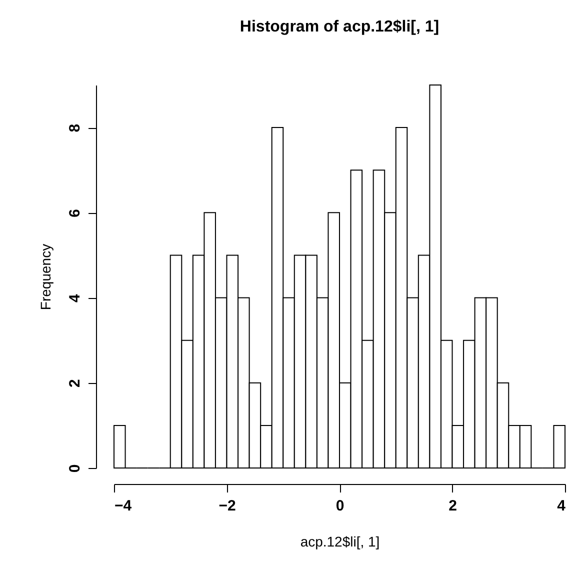 This screenshot has width=569, height=575. Describe the element at coordinates (227, 506) in the screenshot. I see `x-tick-label: −2` at that location.